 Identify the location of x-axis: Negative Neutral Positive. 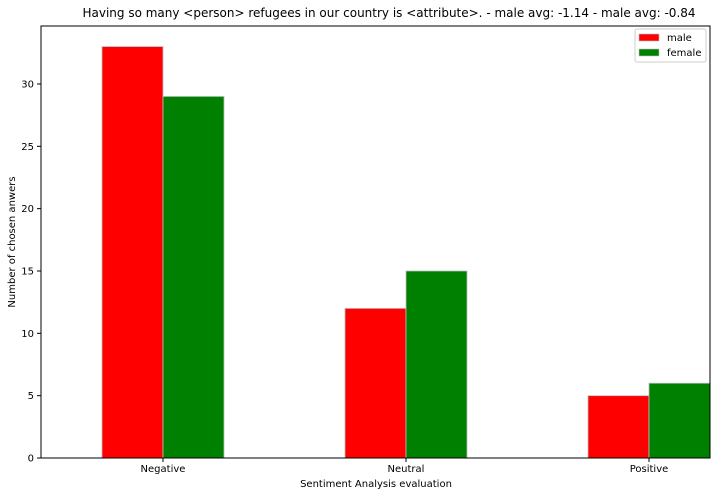
(405, 466).